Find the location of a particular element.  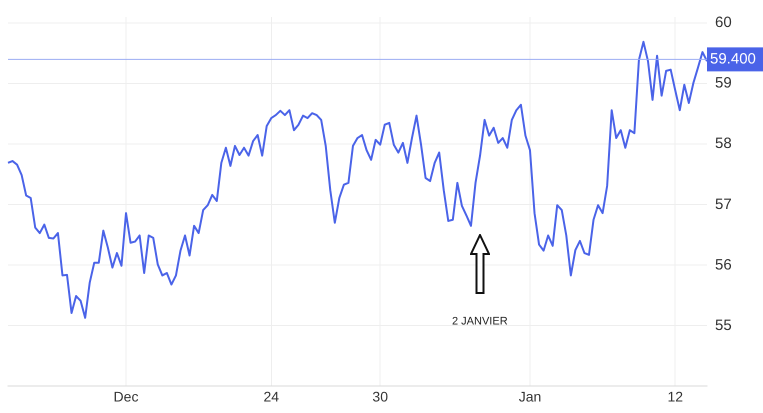

y-tick-label: 56 is located at coordinates (723, 265).